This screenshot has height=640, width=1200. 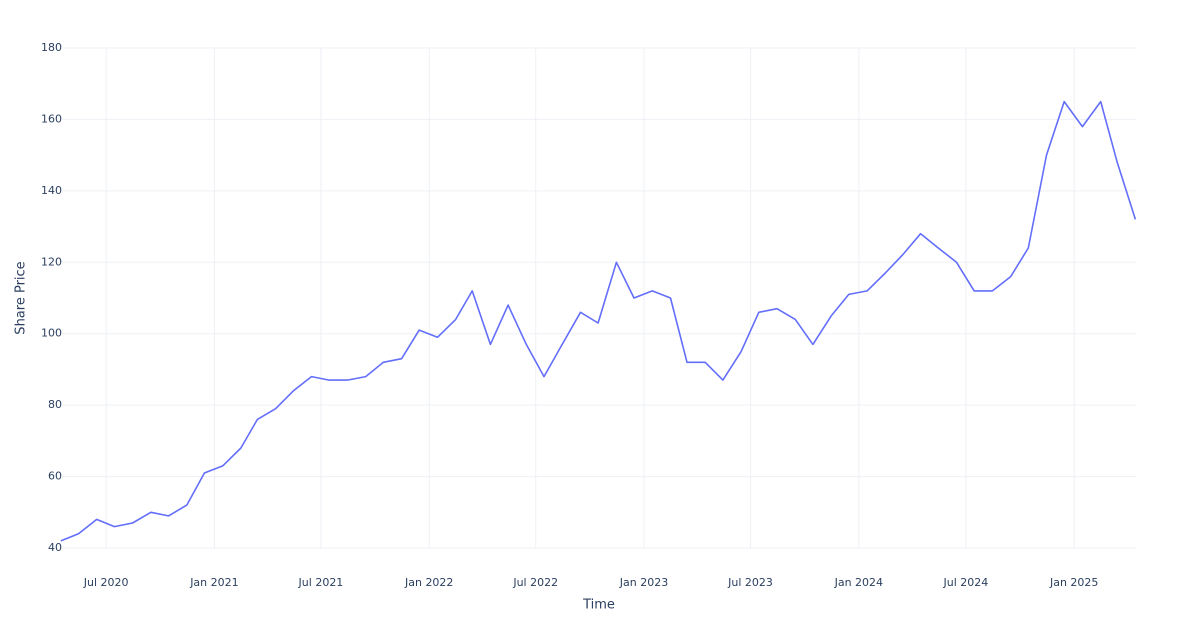 I want to click on y-axis-title: Share Price, so click(x=21, y=297).